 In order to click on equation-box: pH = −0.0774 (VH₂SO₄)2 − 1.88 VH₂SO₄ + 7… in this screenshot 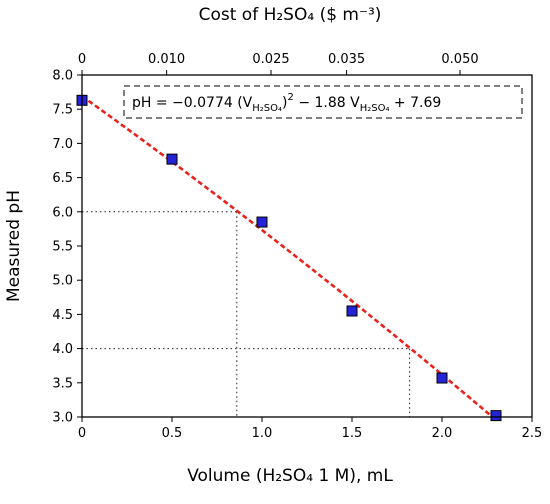, I will do `click(323, 102)`.